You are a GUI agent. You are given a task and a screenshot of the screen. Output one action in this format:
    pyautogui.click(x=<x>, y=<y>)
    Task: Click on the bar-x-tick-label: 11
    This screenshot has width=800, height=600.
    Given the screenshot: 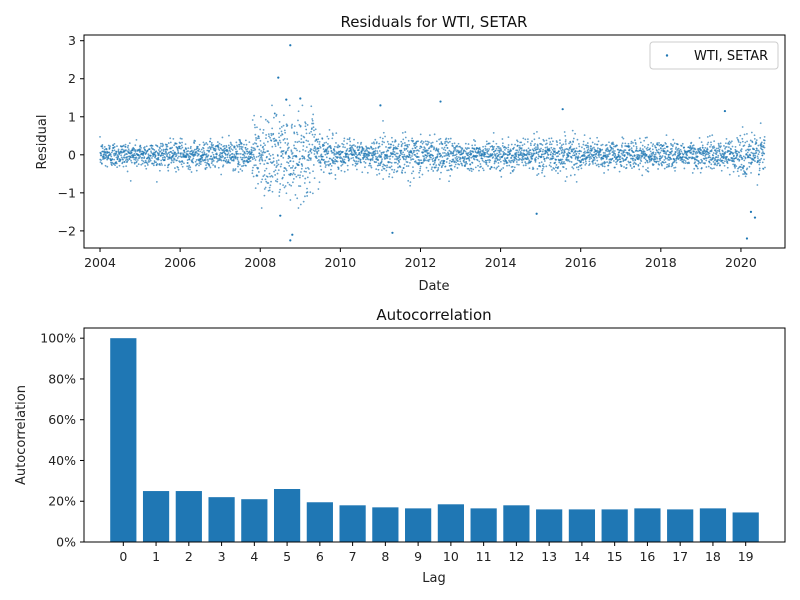 What is the action you would take?
    pyautogui.click(x=484, y=556)
    